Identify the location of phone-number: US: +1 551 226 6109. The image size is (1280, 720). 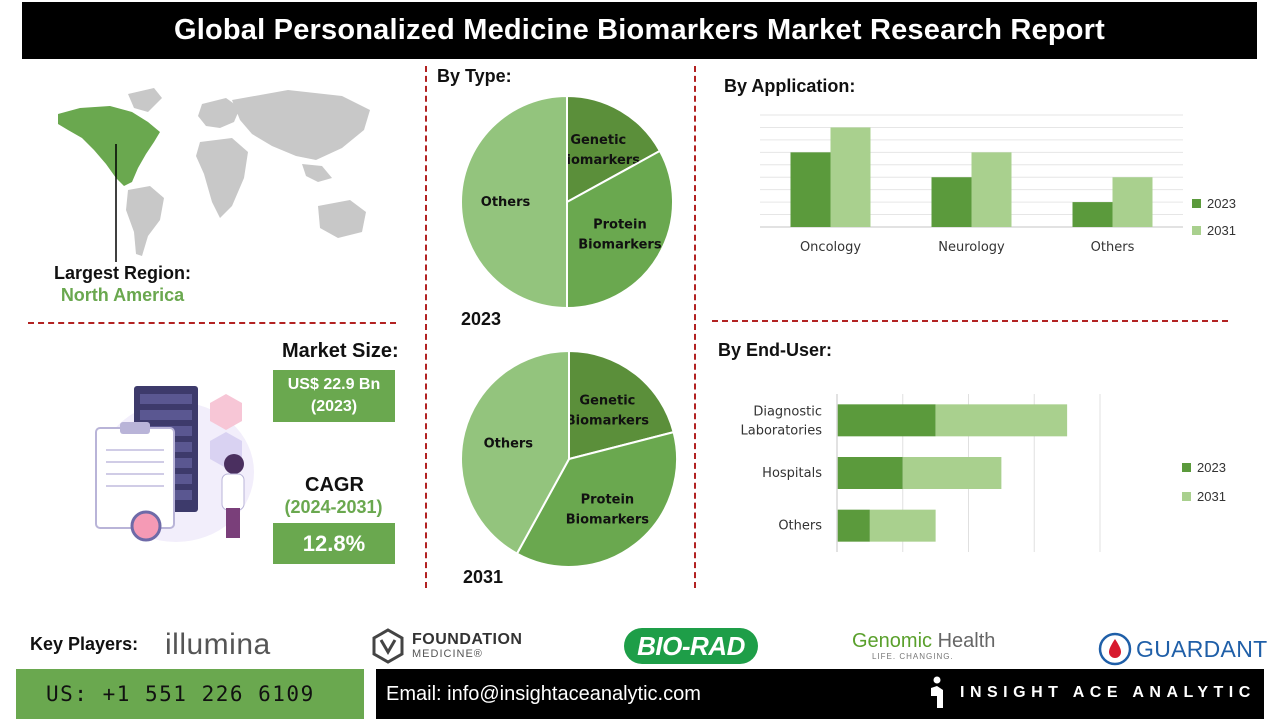
(180, 694).